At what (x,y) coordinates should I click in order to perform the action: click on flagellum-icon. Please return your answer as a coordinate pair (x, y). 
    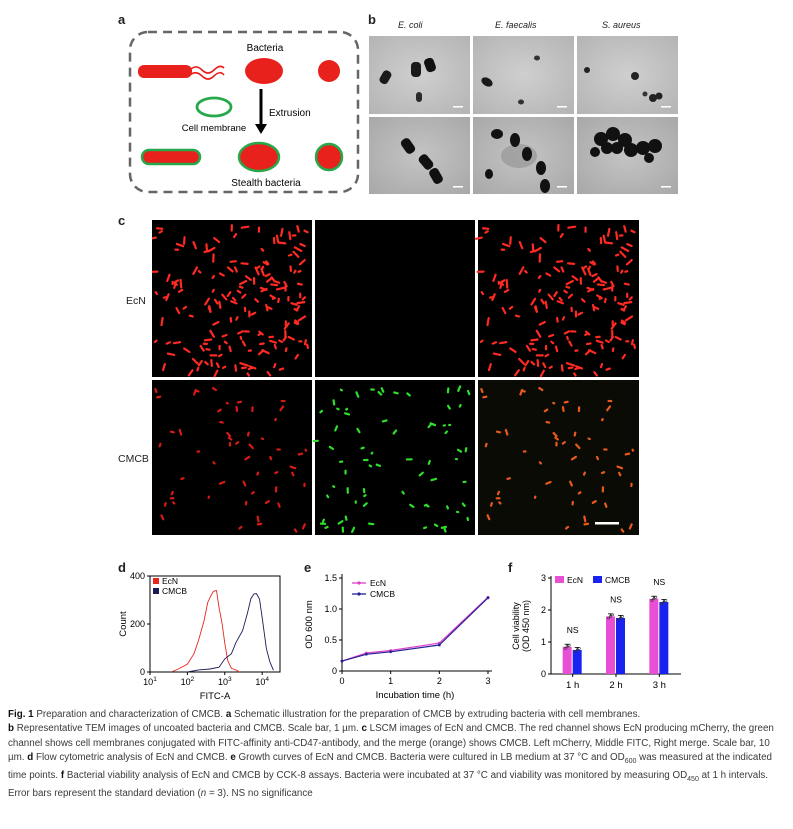
    Looking at the image, I should click on (207, 75).